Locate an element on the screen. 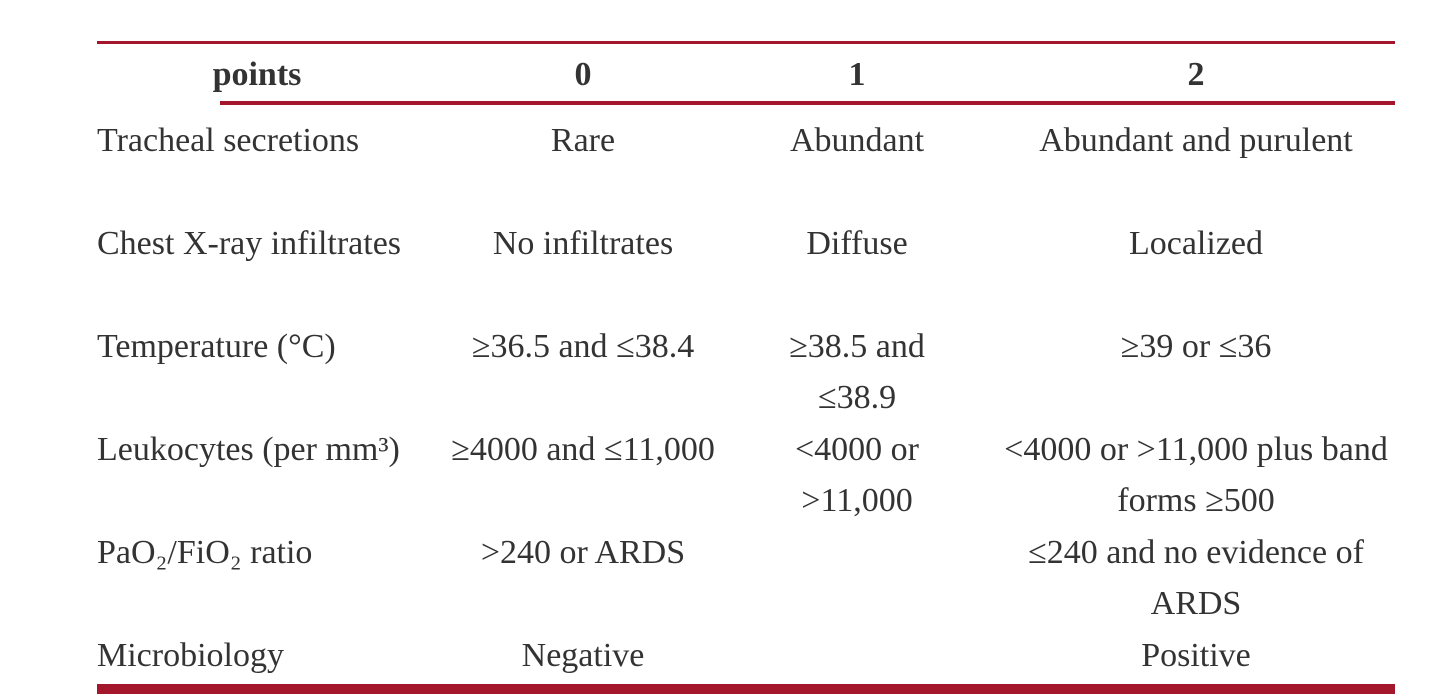 This screenshot has height=694, width=1440. table-cell: <4000 or >11,000 is located at coordinates (857, 475).